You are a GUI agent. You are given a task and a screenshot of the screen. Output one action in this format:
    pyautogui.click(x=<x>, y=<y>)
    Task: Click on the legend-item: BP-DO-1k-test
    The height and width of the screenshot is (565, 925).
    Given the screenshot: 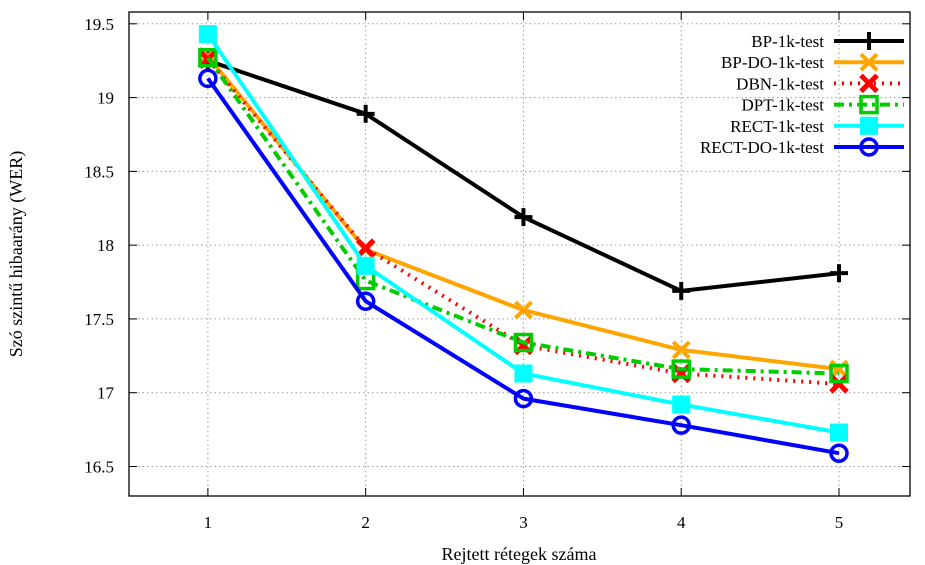 What is the action you would take?
    pyautogui.click(x=812, y=62)
    